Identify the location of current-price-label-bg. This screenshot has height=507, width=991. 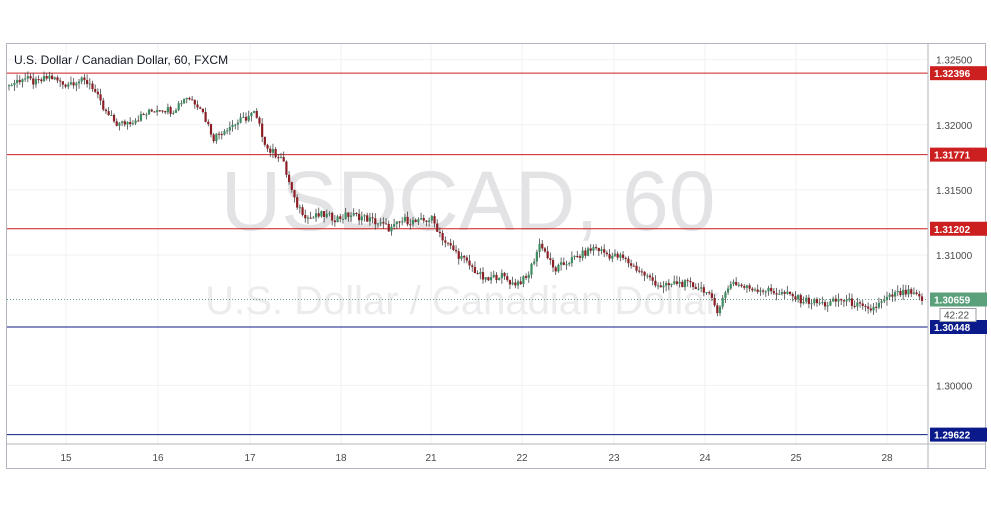
(958, 299).